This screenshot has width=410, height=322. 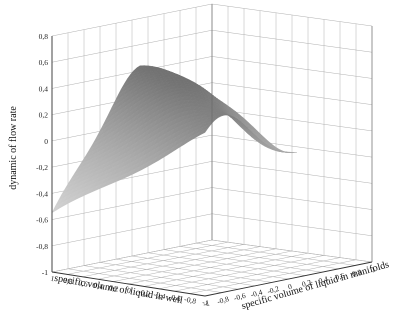 I want to click on y-tick-label: 0,4, so click(x=323, y=279).